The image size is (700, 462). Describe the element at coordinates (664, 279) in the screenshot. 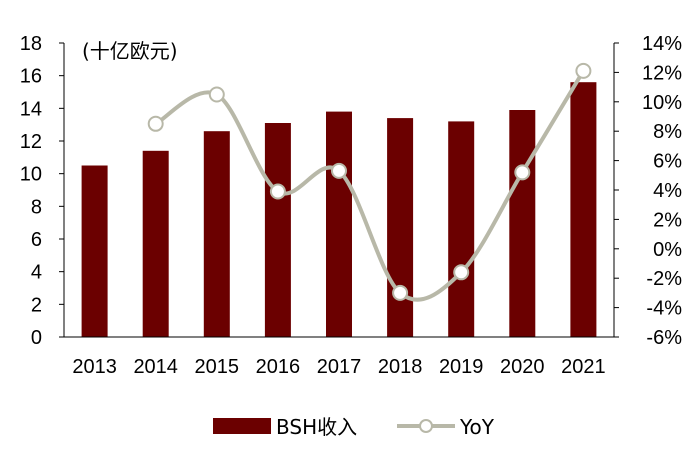

I see `right-tick-label: -2%` at that location.